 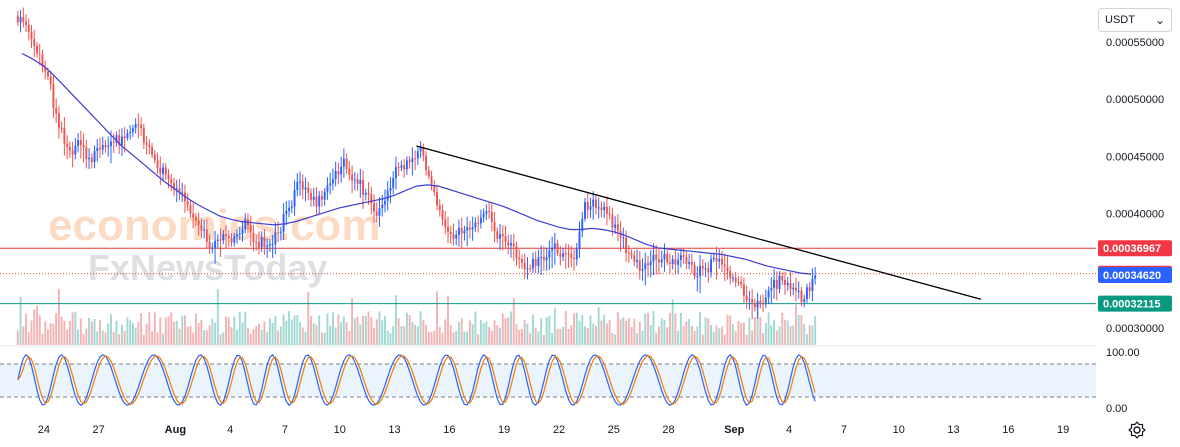 I want to click on time-axis-label: 13, so click(x=394, y=430).